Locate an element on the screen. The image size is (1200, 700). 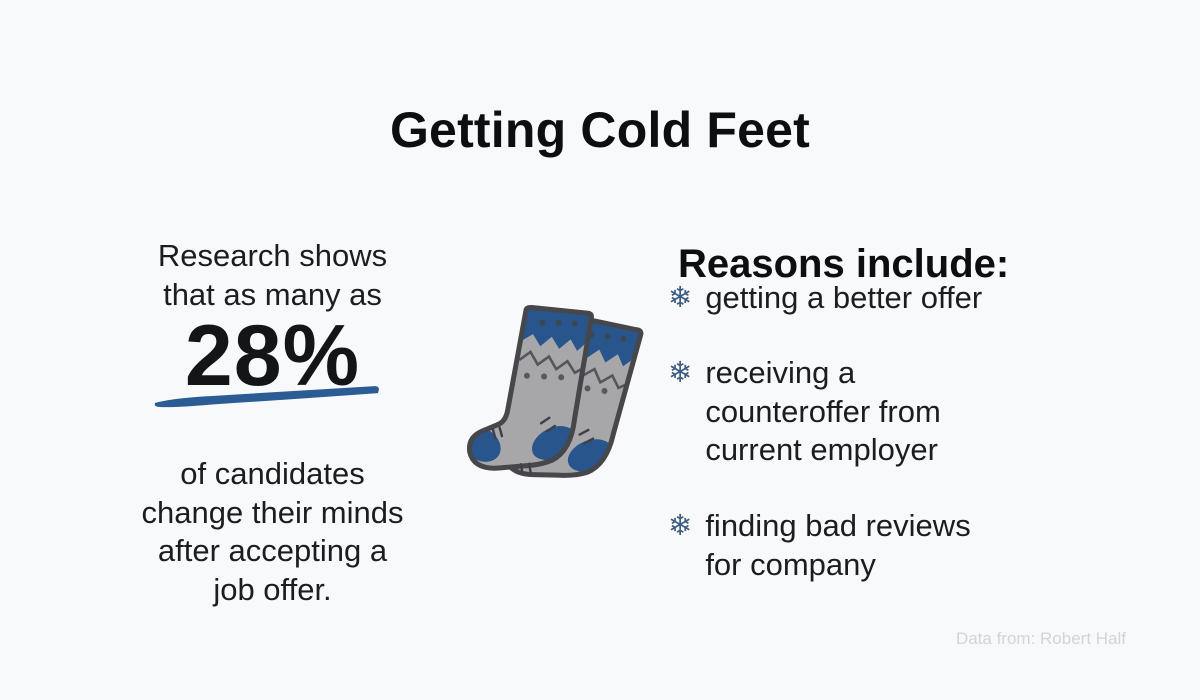
reason-list-item: ❄ finding bad reviews for company is located at coordinates (878, 545).